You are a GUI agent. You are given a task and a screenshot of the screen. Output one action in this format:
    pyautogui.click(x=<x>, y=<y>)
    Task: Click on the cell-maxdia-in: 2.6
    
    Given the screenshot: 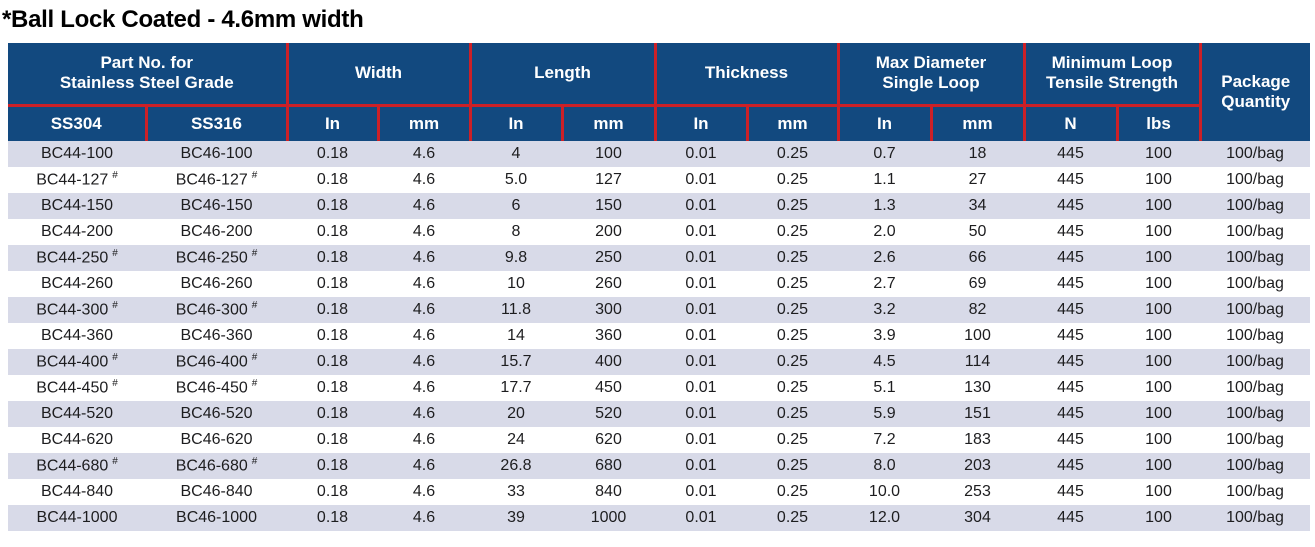 What is the action you would take?
    pyautogui.click(x=884, y=257)
    